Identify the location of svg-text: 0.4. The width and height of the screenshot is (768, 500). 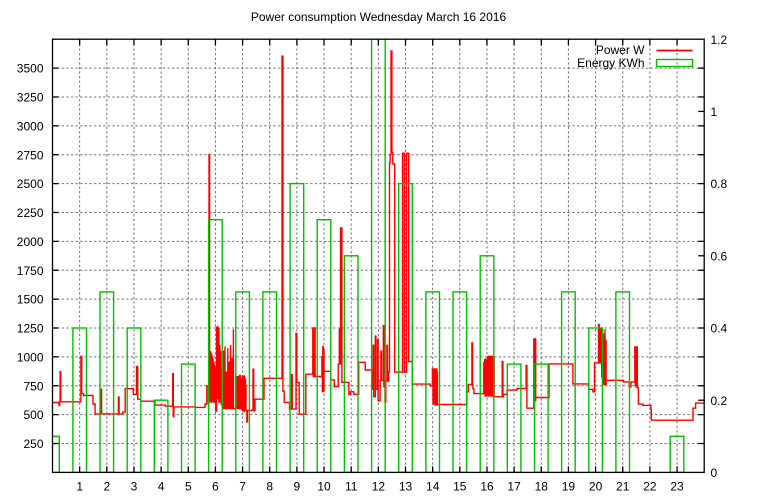
(719, 329).